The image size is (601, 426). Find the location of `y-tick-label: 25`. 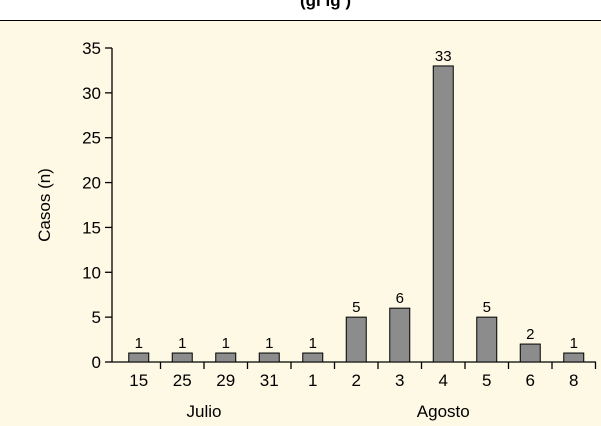

y-tick-label: 25 is located at coordinates (91, 138).